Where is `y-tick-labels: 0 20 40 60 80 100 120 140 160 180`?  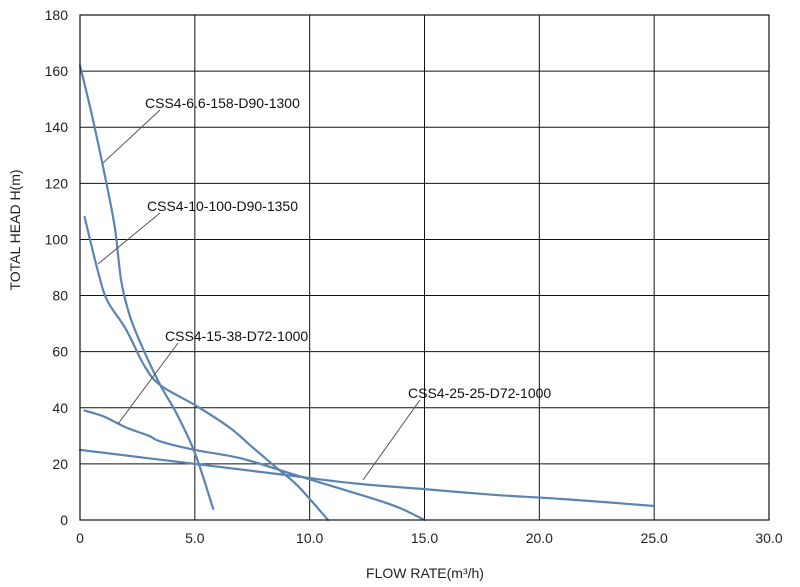
y-tick-labels: 0 20 40 60 80 100 120 140 160 180 is located at coordinates (57, 267).